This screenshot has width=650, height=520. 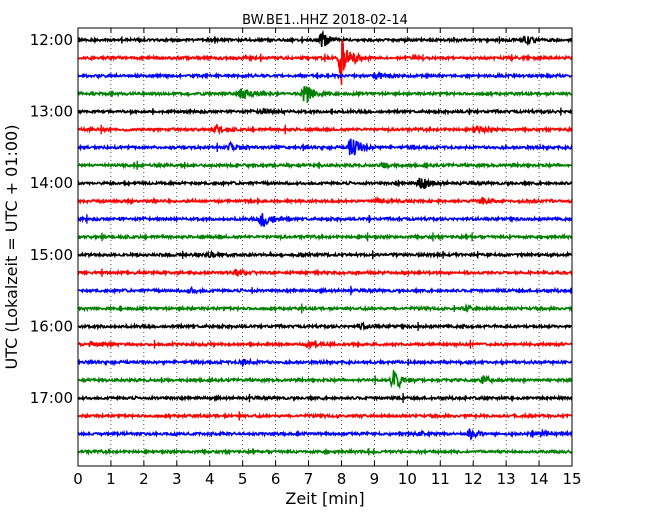 What do you see at coordinates (11, 247) in the screenshot?
I see `y-axis-label: UTC (Lokalzeit = UTC + 01:00)` at bounding box center [11, 247].